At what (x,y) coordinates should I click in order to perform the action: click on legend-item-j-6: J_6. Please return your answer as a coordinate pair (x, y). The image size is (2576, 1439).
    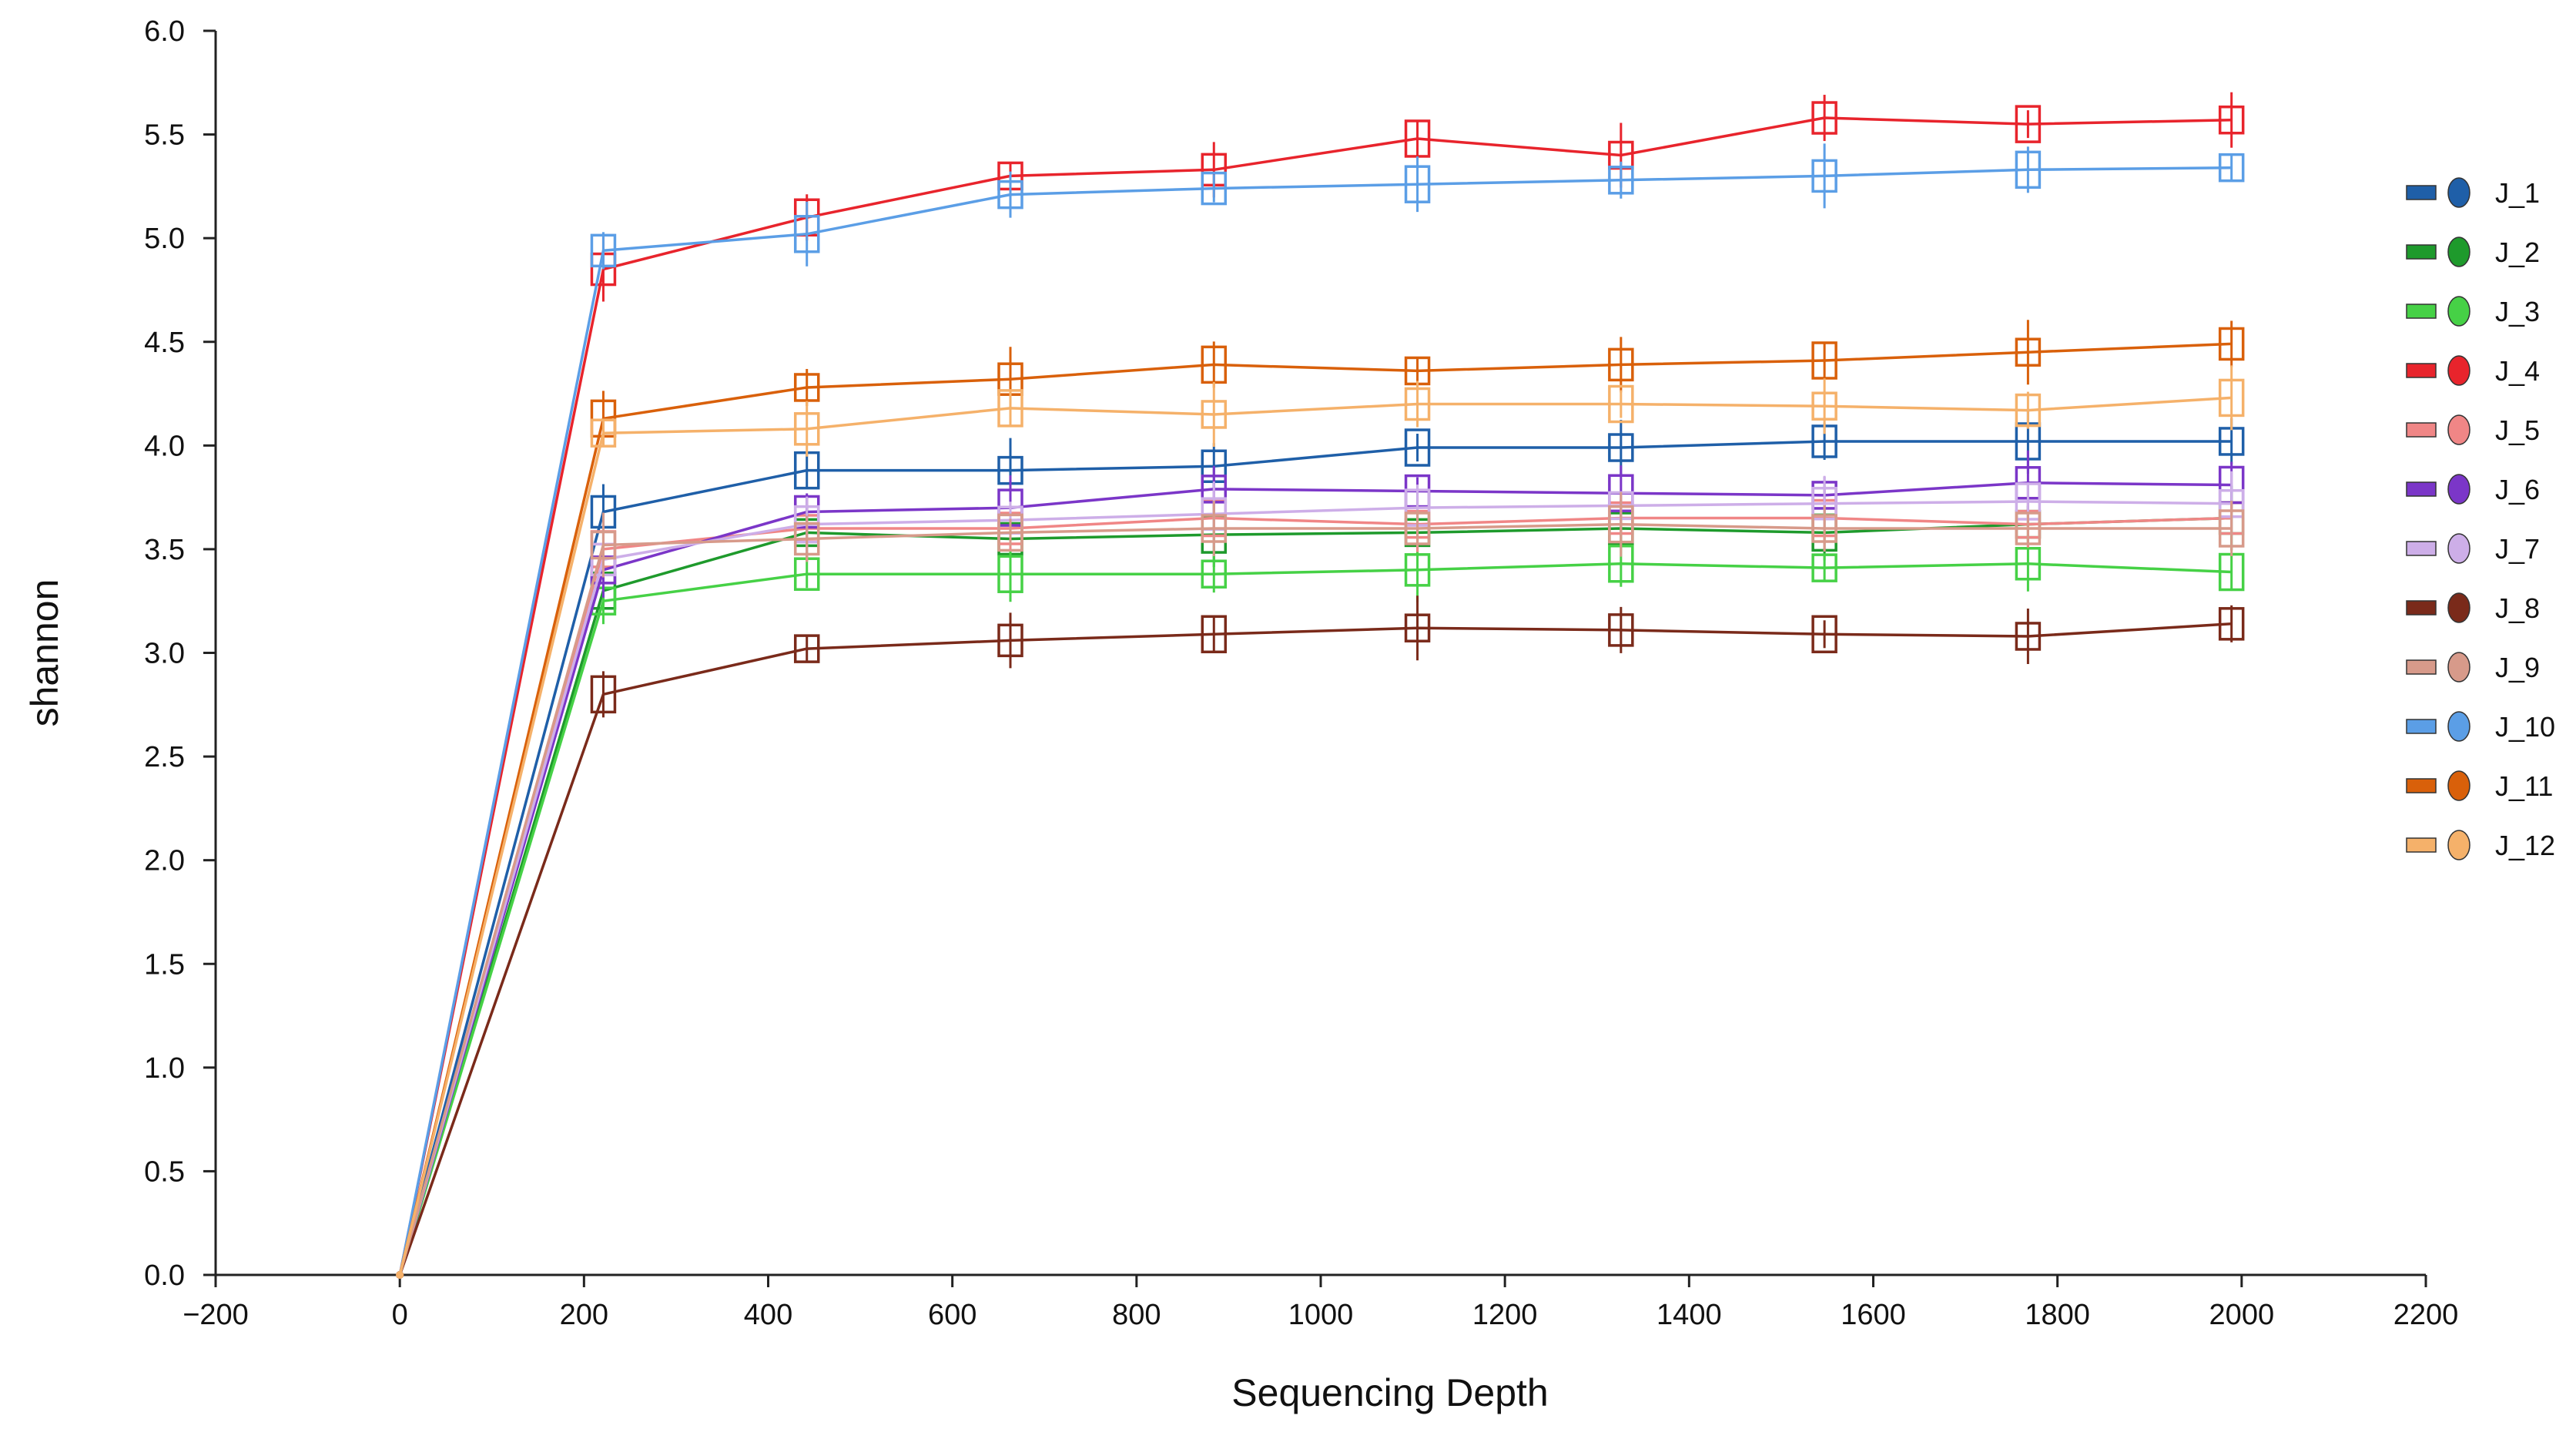
    Looking at the image, I should click on (2473, 489).